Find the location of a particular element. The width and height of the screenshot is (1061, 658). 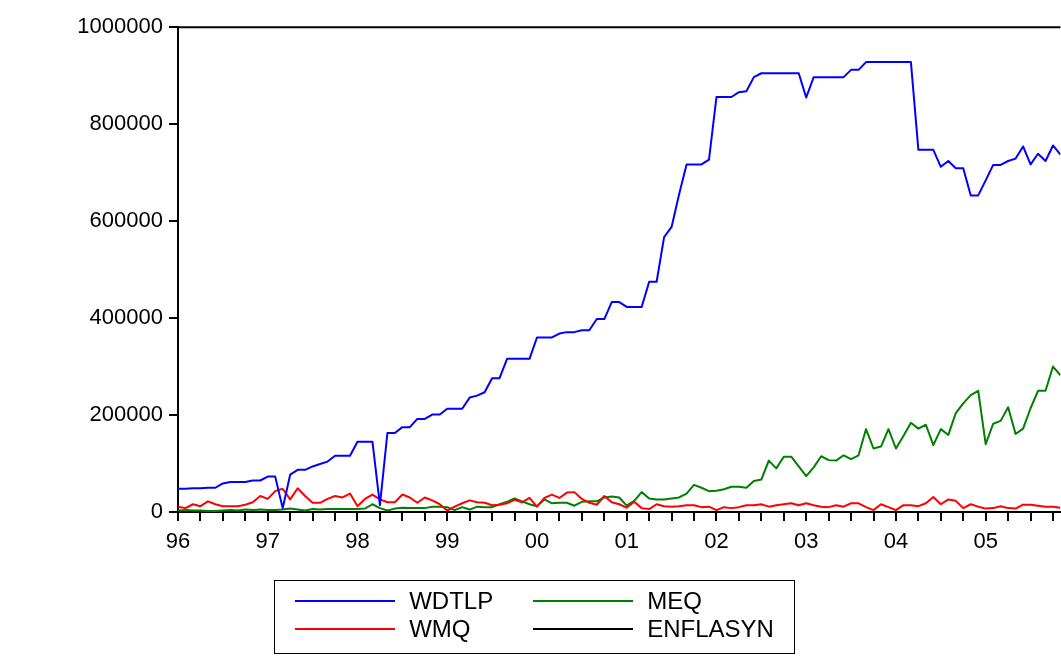

x-tick-label: 97 is located at coordinates (267, 541).